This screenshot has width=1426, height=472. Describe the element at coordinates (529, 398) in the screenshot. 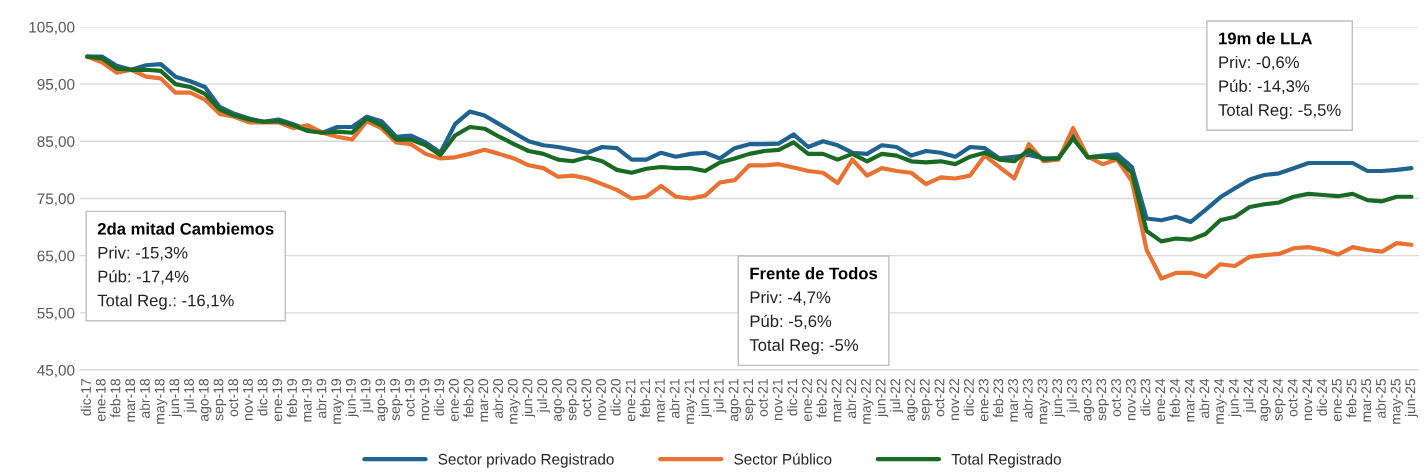

I see `x-tick-label: jun-20` at that location.